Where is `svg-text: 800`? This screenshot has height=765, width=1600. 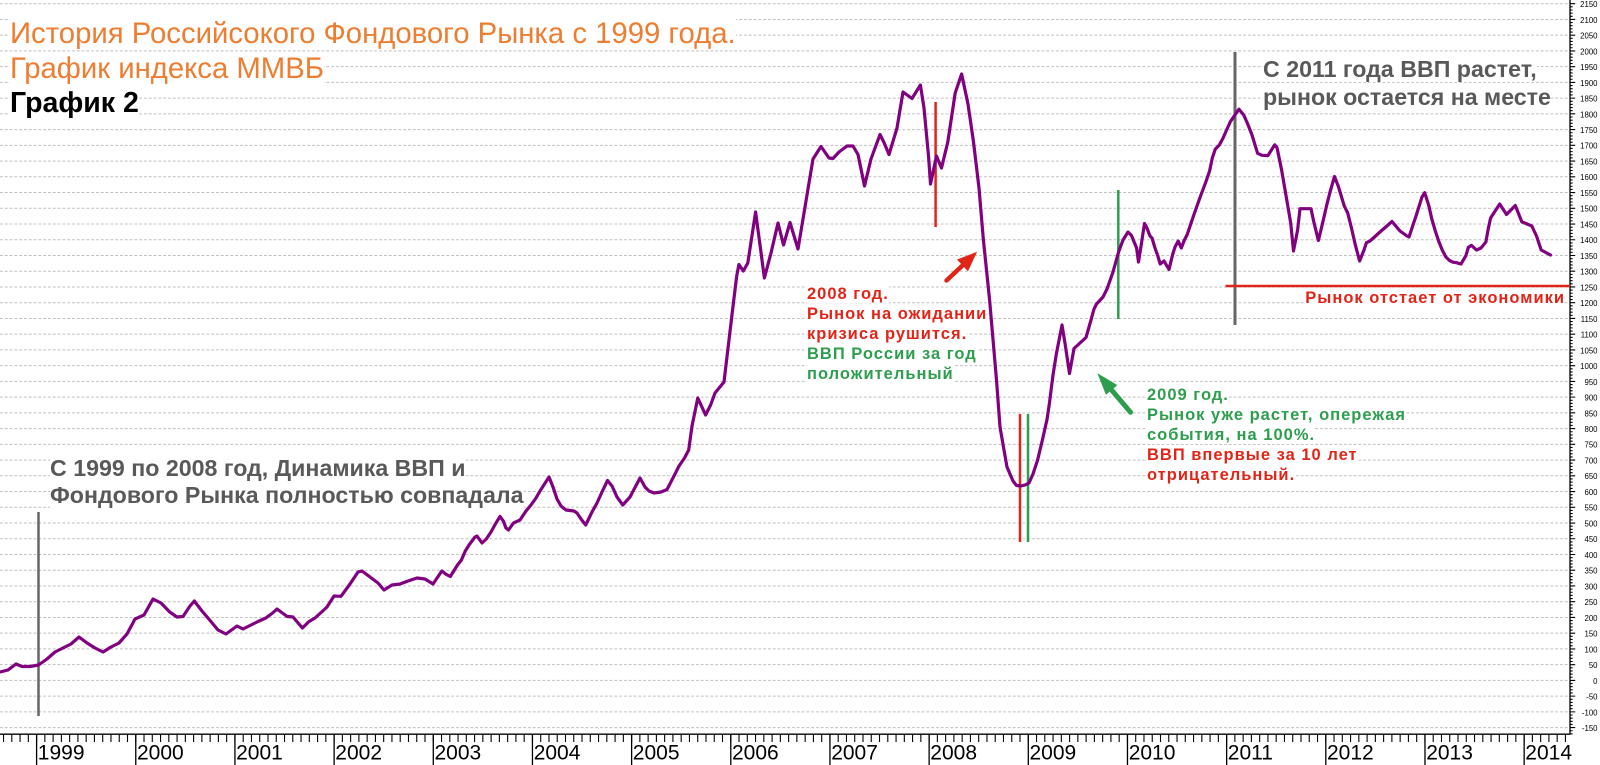 svg-text: 800 is located at coordinates (1591, 429).